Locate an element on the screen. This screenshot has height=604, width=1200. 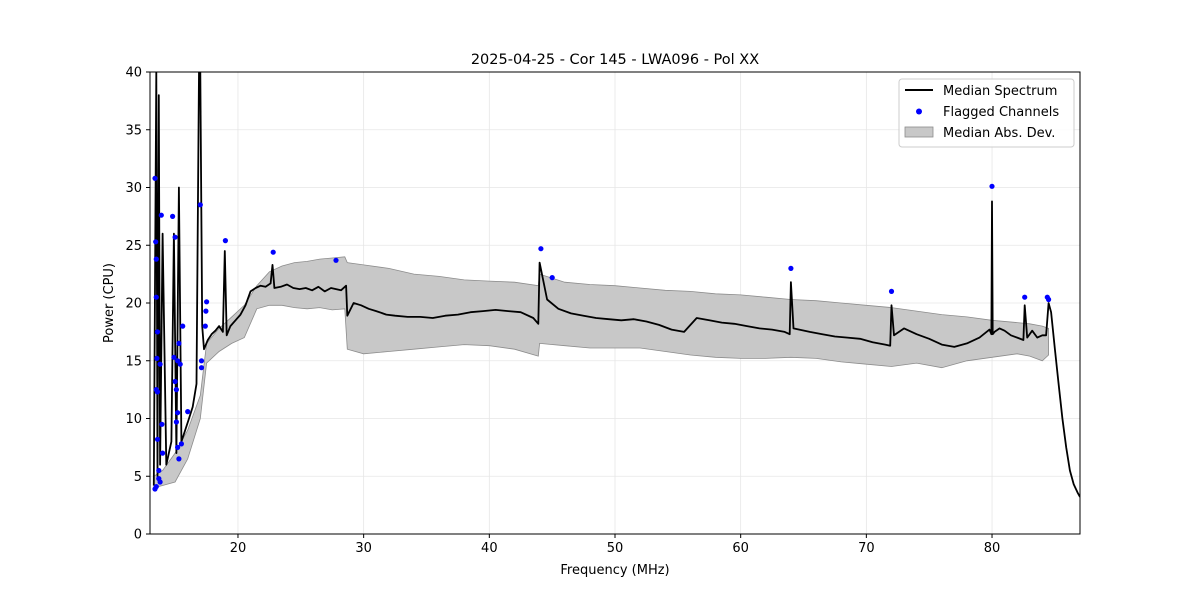
x-tick-label: 30 is located at coordinates (363, 548).